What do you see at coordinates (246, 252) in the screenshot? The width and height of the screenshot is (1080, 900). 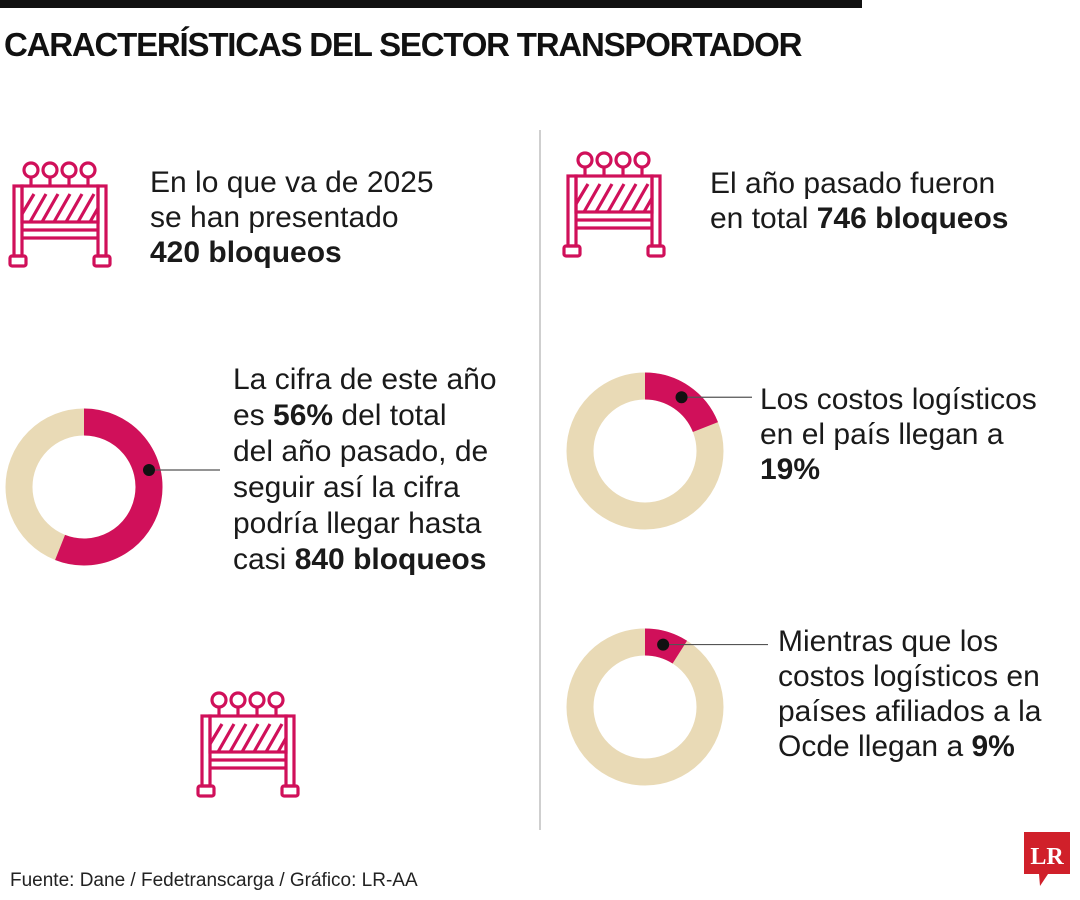 I see `blockades-2025-value: 420 bloqueos` at bounding box center [246, 252].